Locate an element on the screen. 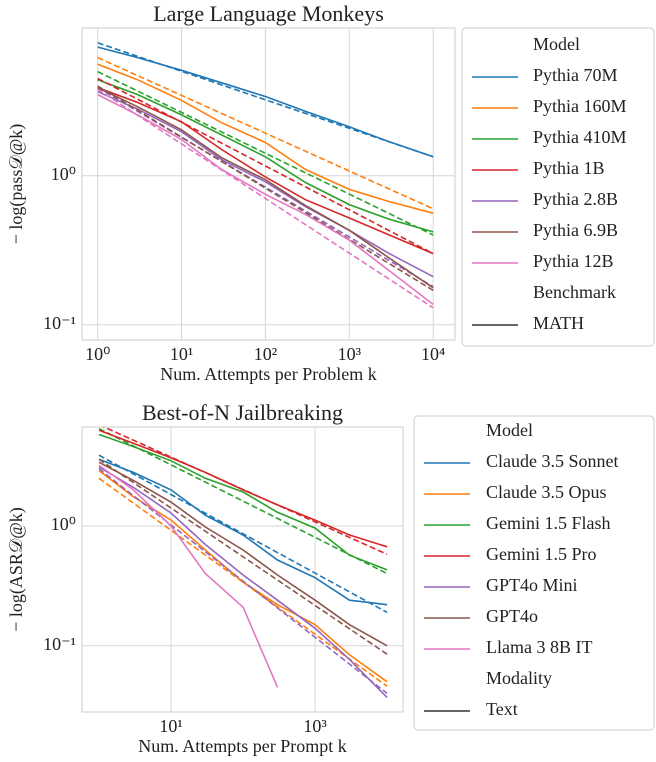 The image size is (656, 762). legend-label: GPT4o Mini is located at coordinates (532, 585).